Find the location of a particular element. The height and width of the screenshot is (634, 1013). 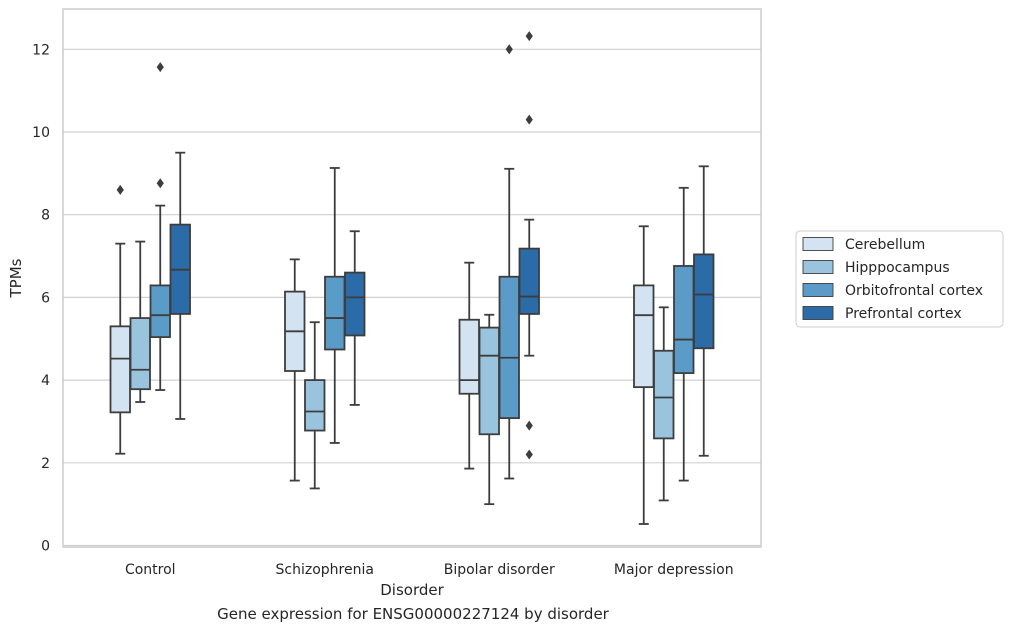

x-tick-label: Bipolar disorder is located at coordinates (499, 570).